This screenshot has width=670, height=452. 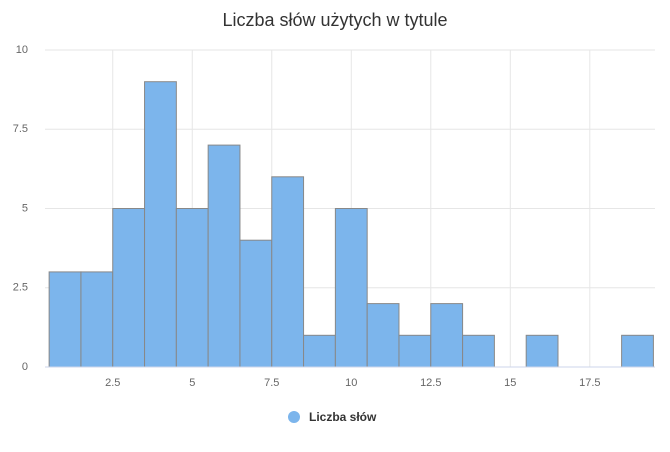 What do you see at coordinates (294, 417) in the screenshot?
I see `legend-marker` at bounding box center [294, 417].